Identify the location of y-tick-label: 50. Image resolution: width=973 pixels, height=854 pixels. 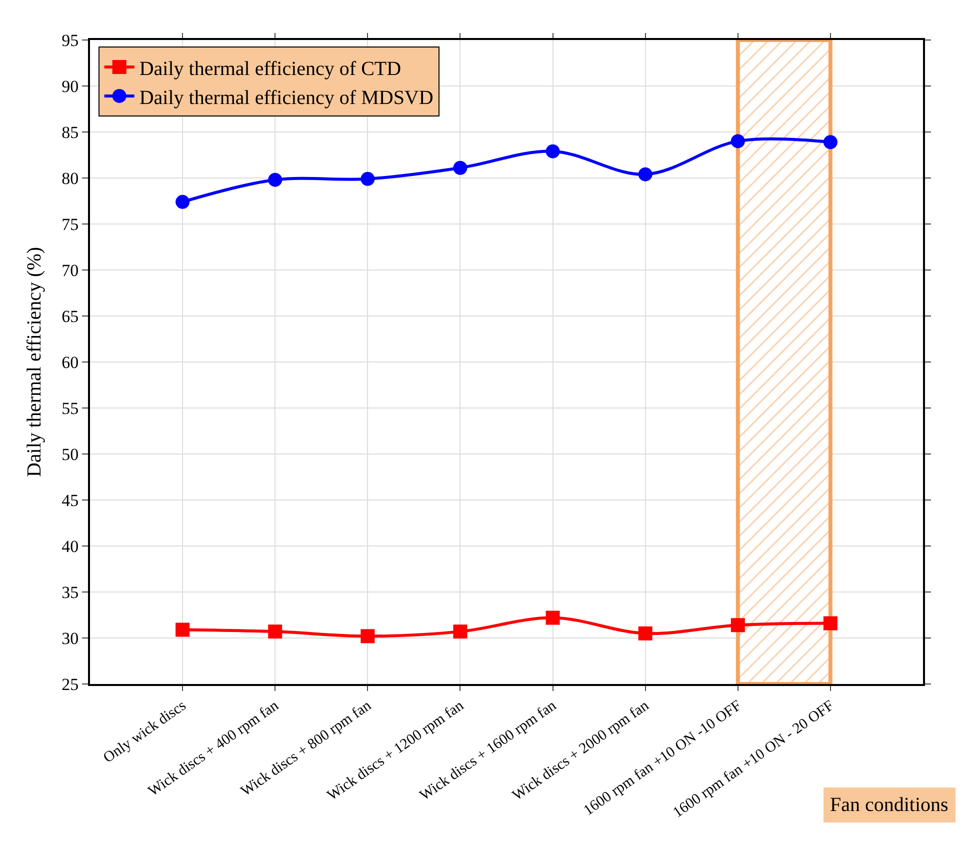
(70, 454).